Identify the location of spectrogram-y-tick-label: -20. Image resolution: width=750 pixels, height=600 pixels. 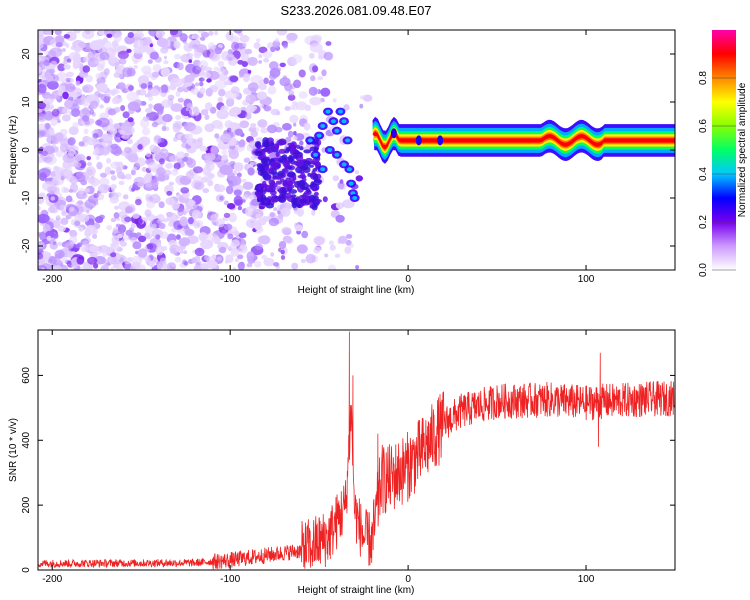
(26, 245).